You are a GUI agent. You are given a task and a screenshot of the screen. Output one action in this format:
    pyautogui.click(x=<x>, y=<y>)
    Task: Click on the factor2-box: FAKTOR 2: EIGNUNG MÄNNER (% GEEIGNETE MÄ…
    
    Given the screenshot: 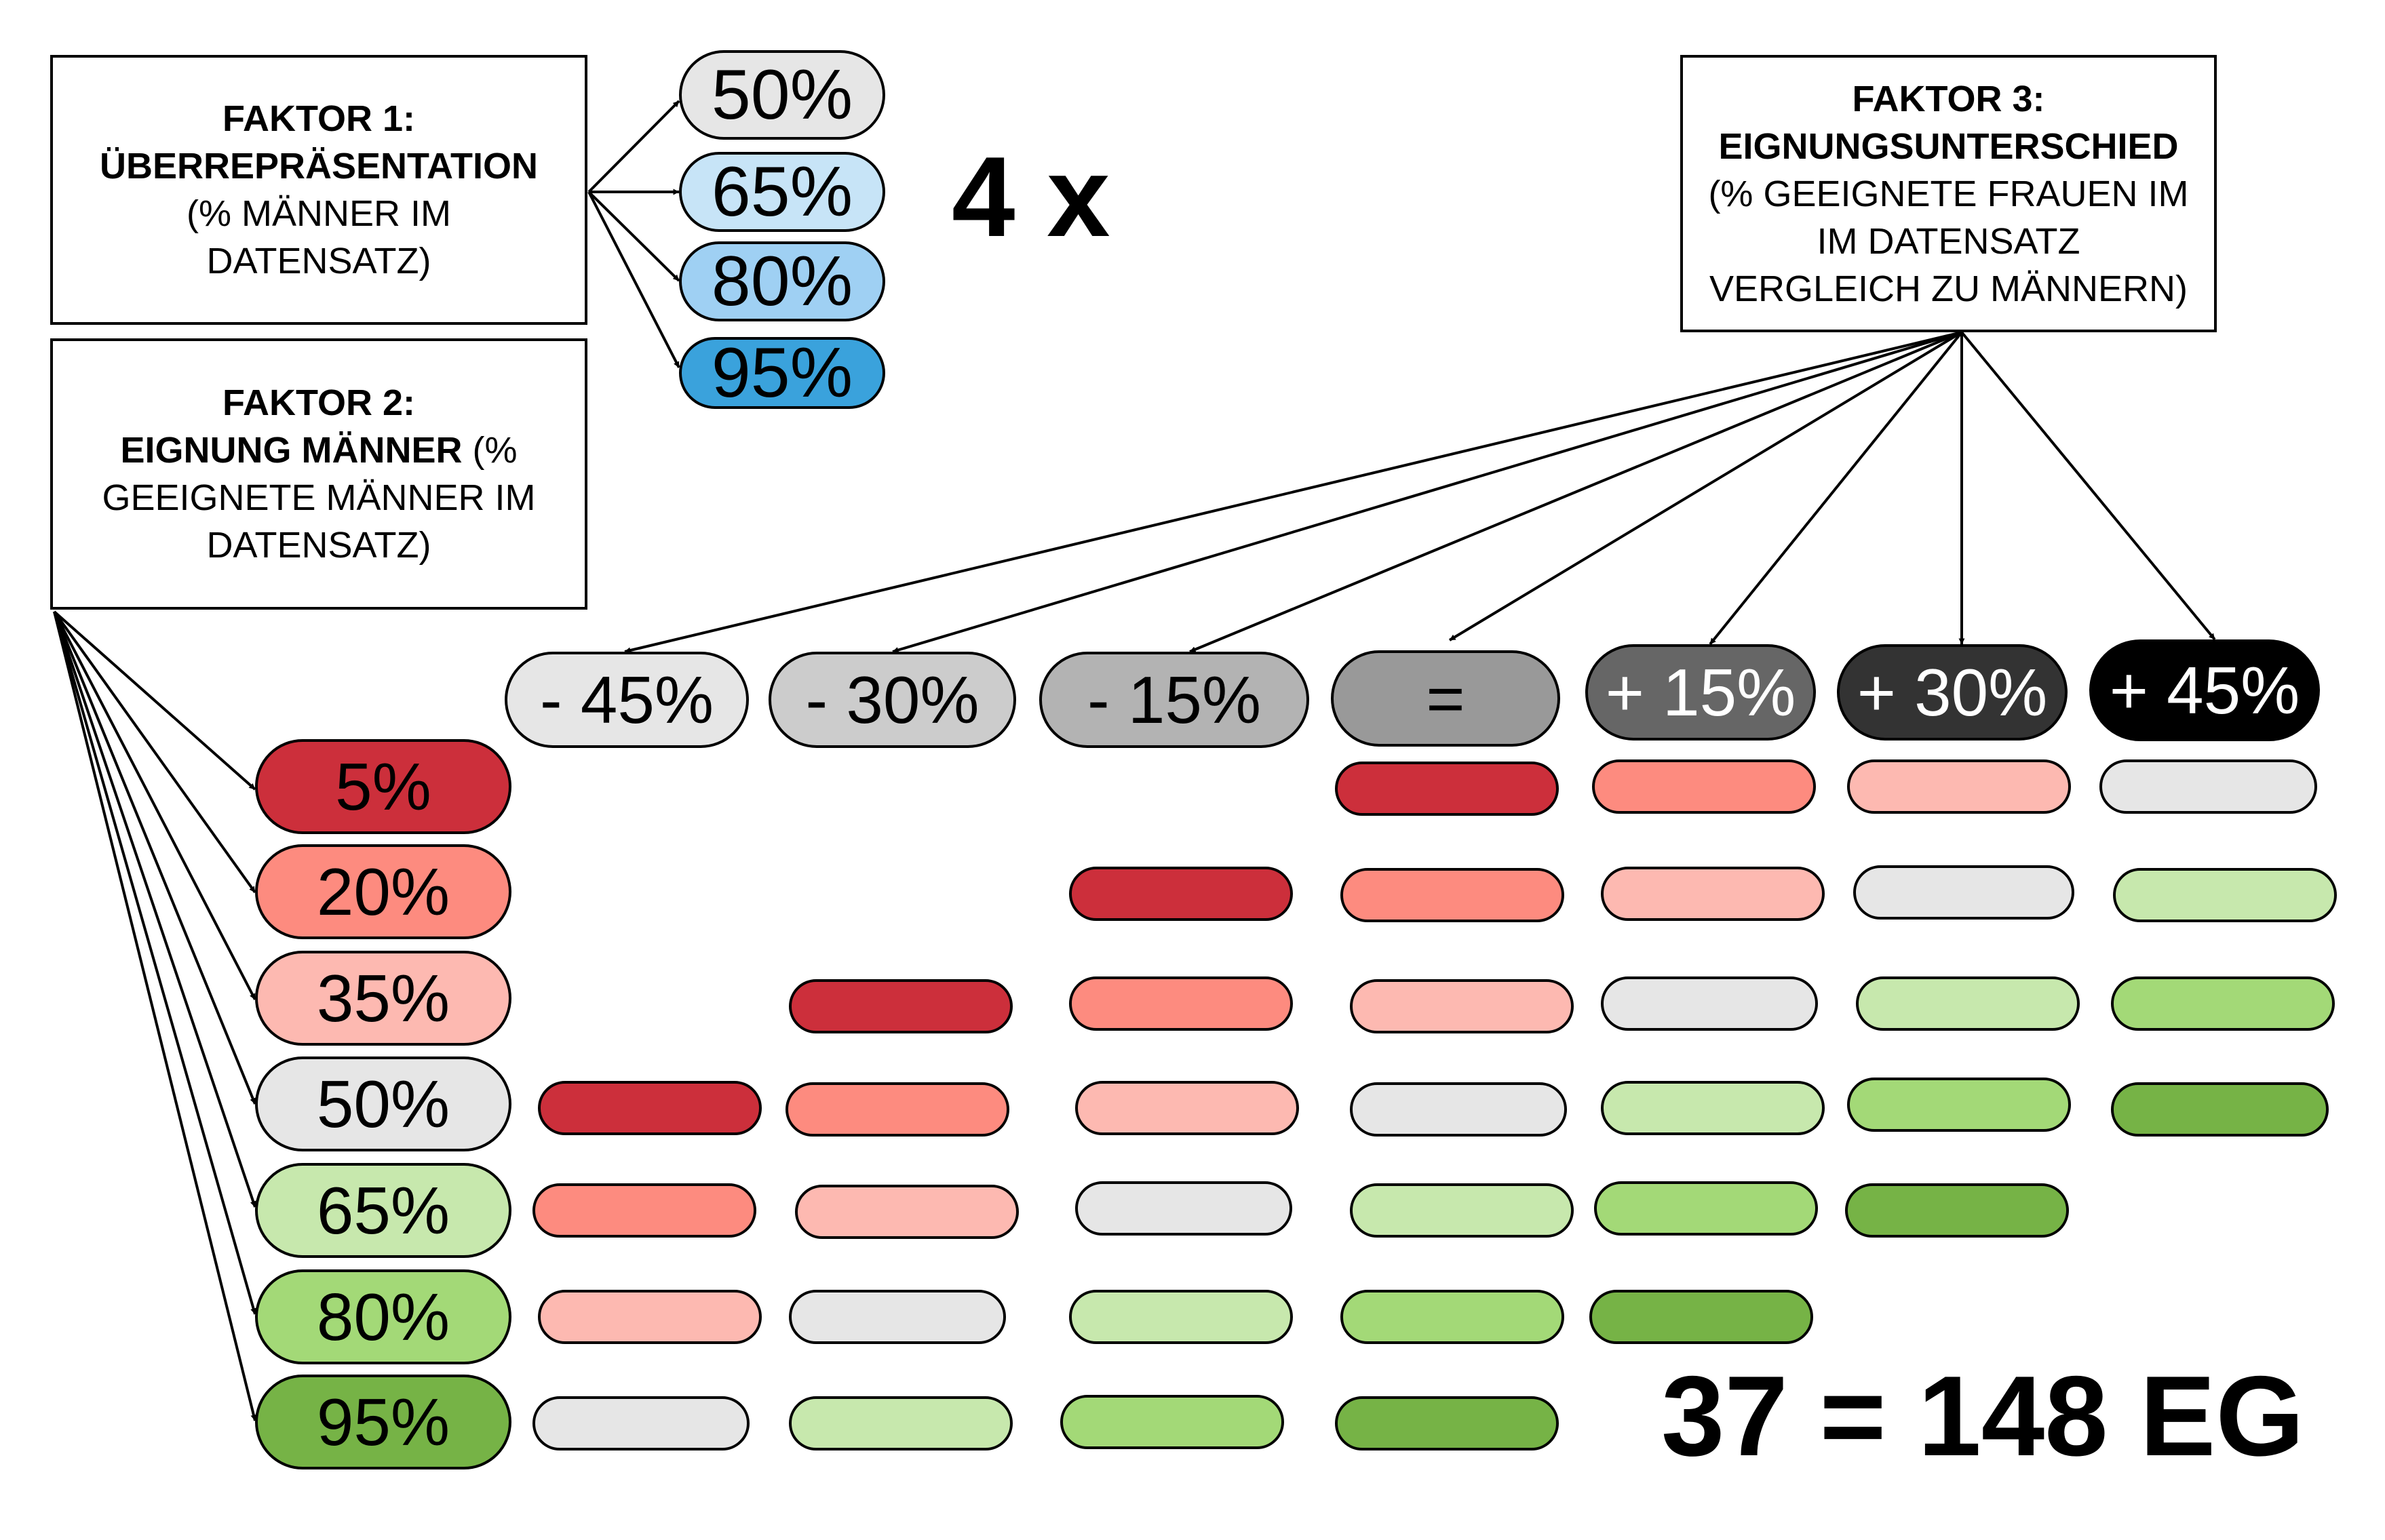 What is the action you would take?
    pyautogui.click(x=318, y=474)
    